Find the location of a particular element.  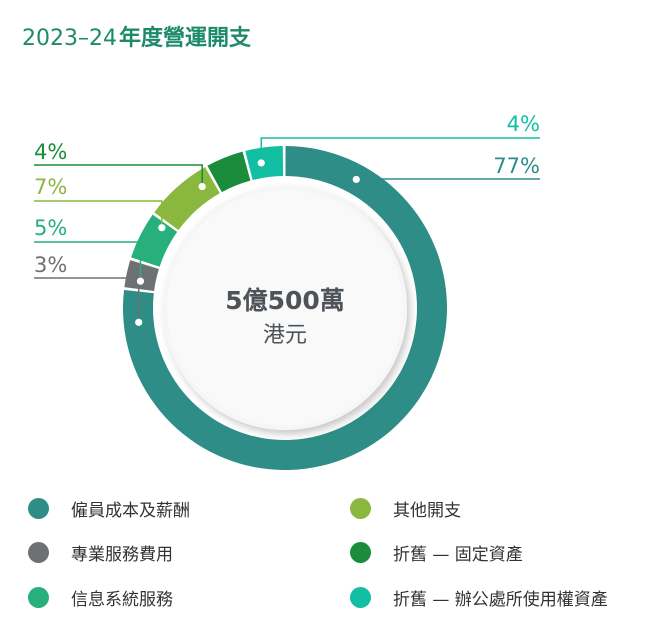

legend-item: 信息系統服務 is located at coordinates (100, 597).